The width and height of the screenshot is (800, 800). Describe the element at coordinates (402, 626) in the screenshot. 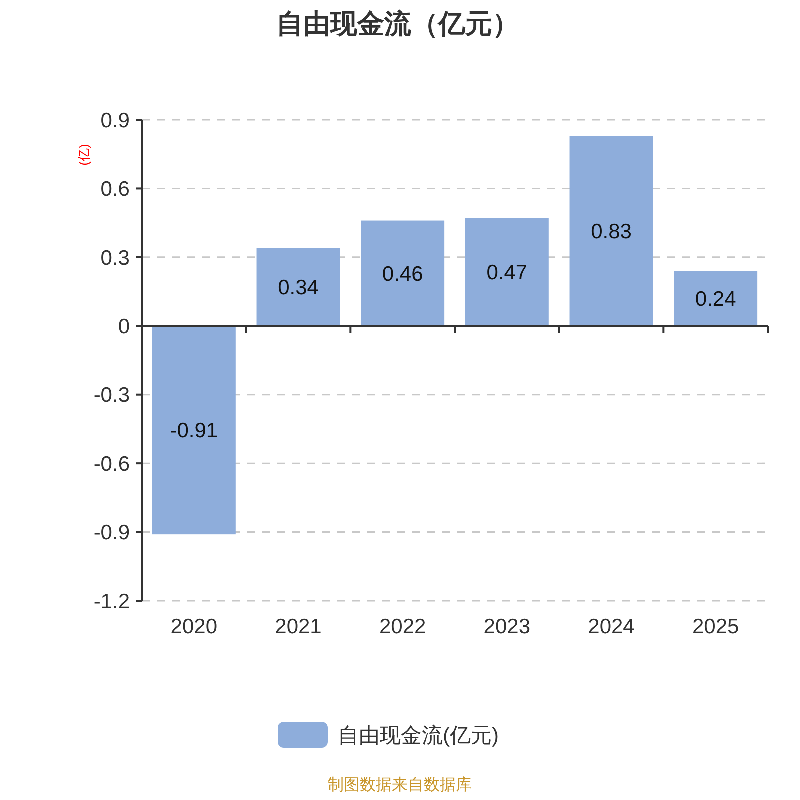

I see `x-tick-label: 2022` at that location.